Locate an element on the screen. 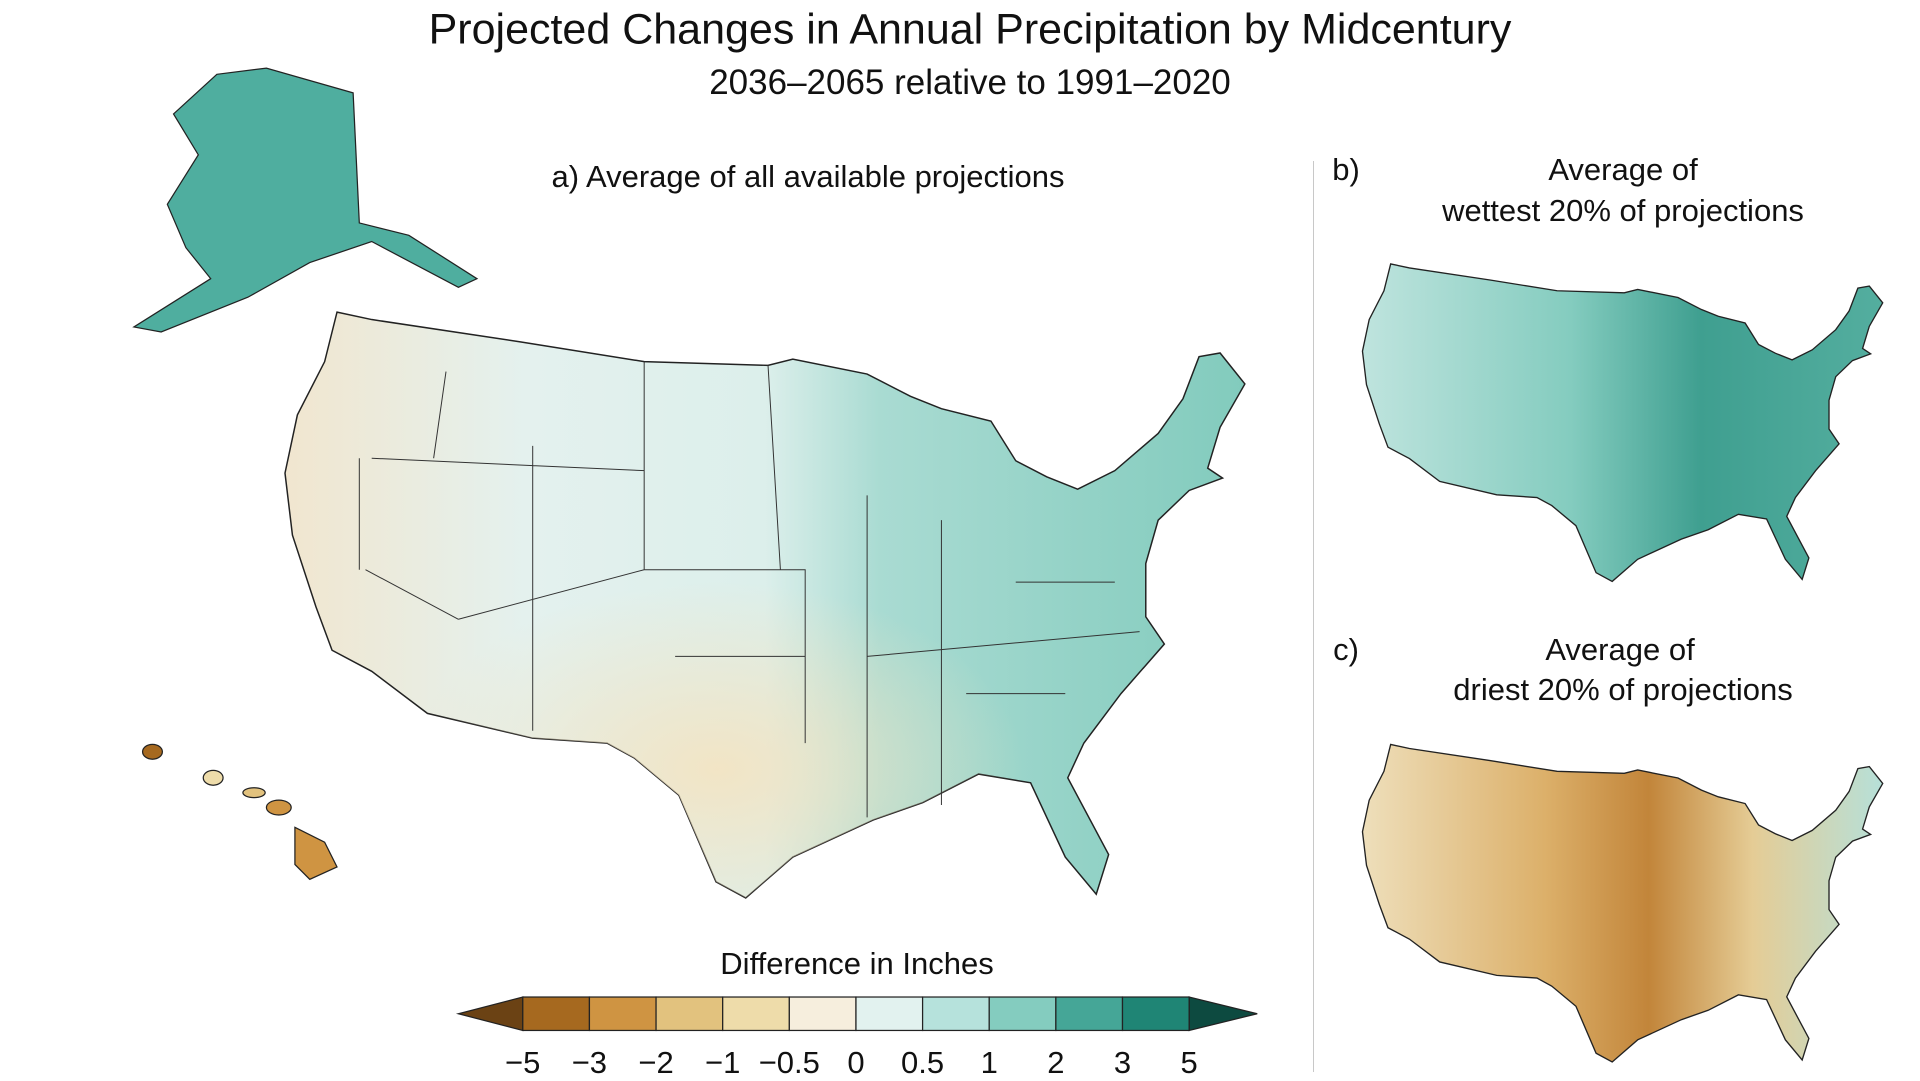  colorbar-tick-label: 5 is located at coordinates (1189, 1062).